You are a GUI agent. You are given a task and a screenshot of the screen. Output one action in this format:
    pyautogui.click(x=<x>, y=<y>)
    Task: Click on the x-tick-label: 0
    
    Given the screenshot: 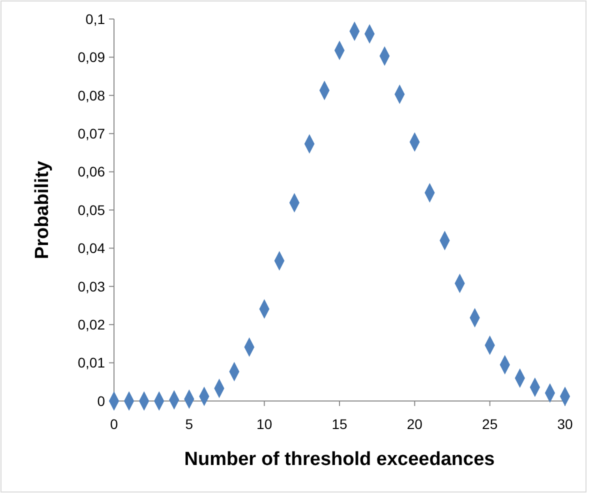 What is the action you would take?
    pyautogui.click(x=114, y=424)
    